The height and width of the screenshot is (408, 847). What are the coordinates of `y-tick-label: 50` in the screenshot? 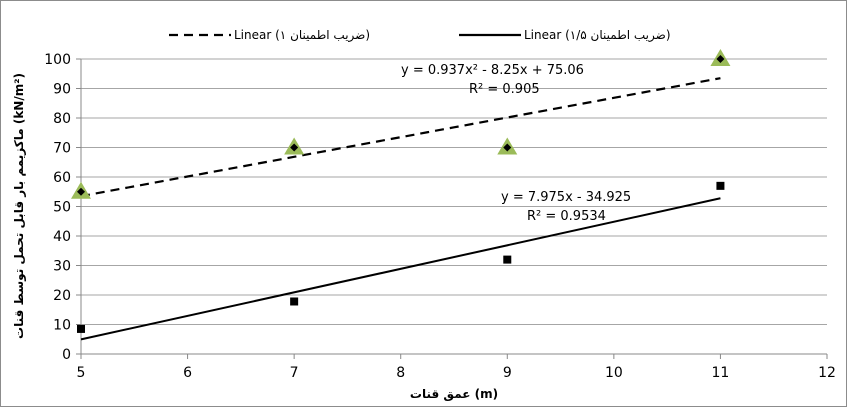 It's located at (62, 208).